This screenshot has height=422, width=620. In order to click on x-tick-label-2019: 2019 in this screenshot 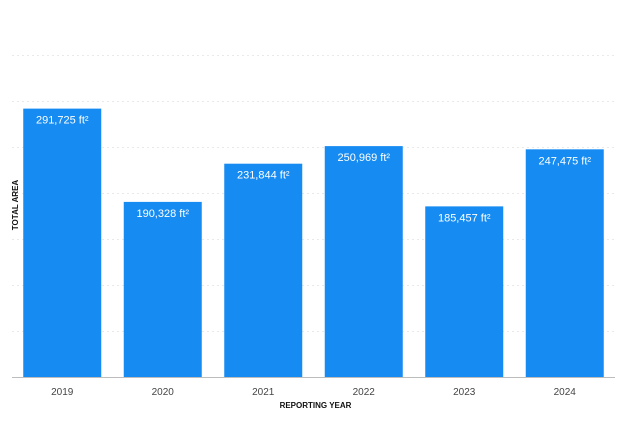, I will do `click(62, 392)`.